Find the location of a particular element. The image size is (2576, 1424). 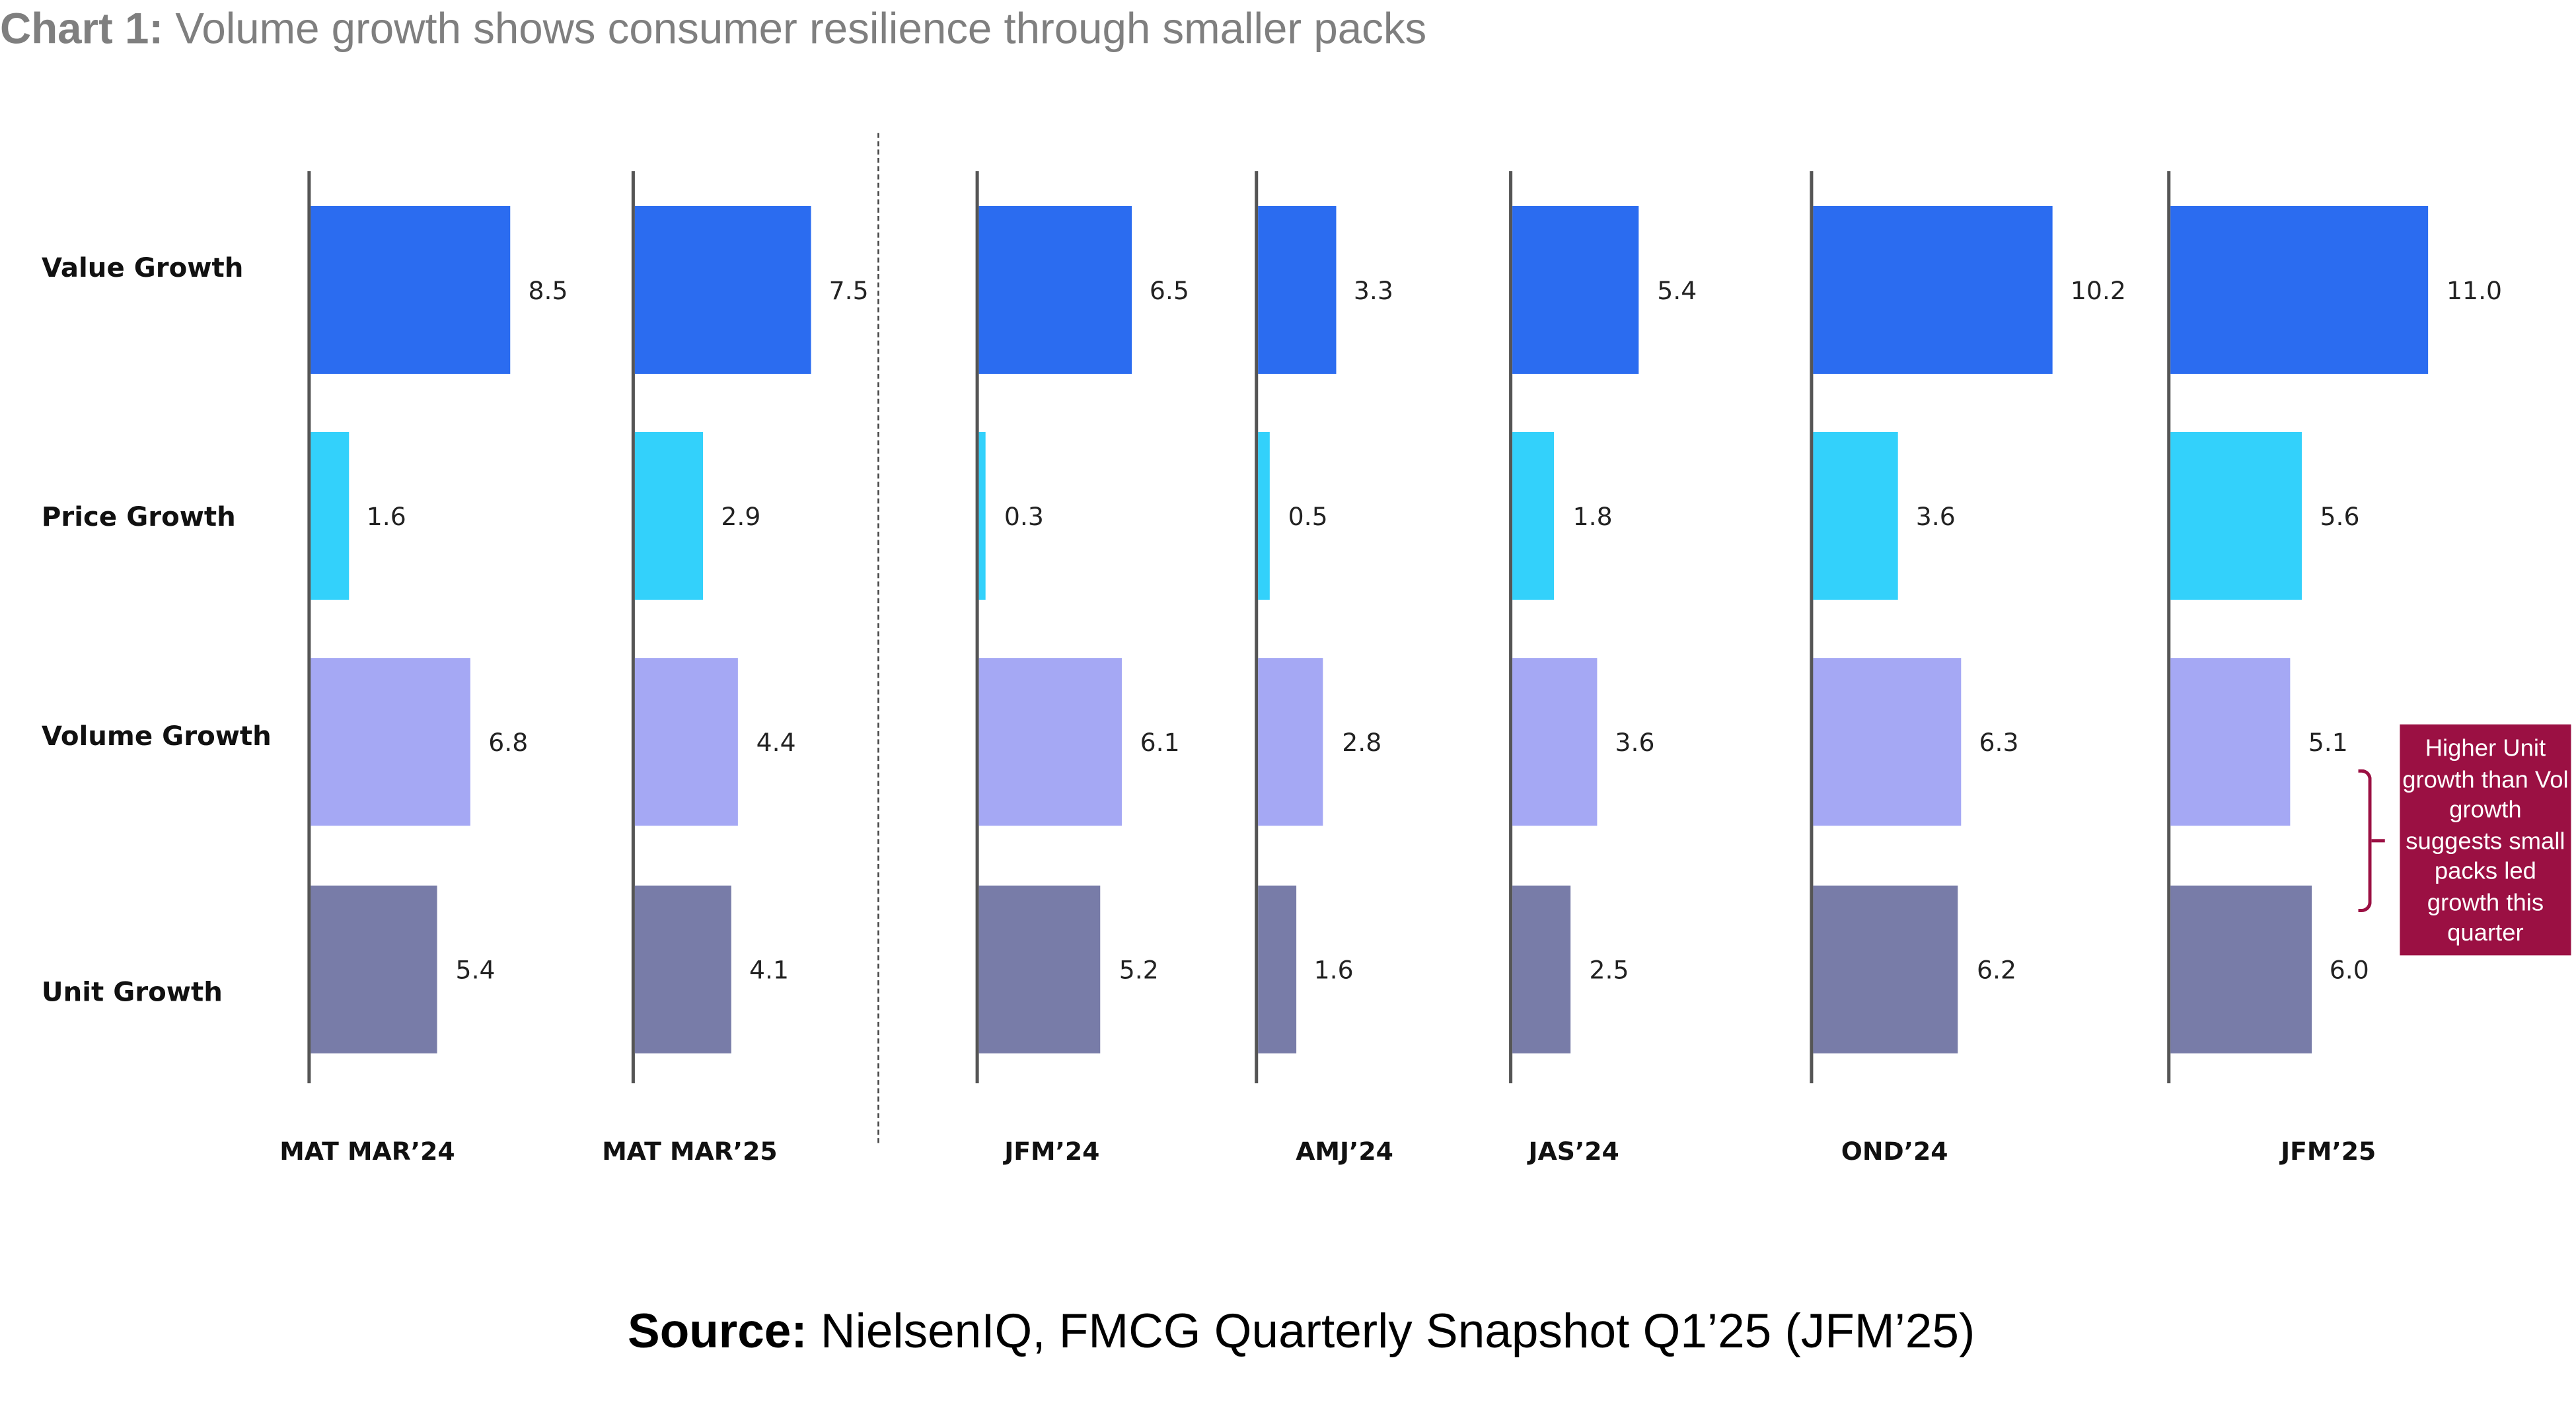

row-label-2: Volume Growth is located at coordinates (156, 736).